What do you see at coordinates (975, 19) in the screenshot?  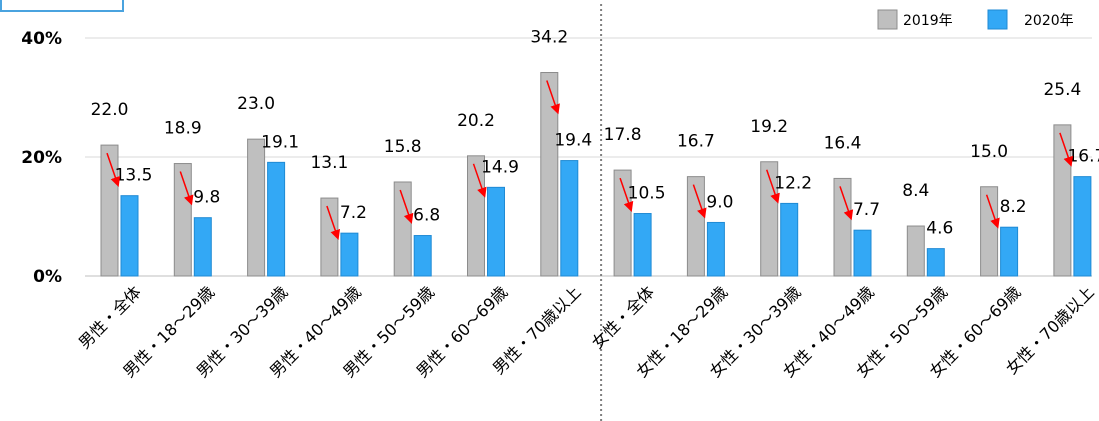 I see `legend: 2019年 2020年` at bounding box center [975, 19].